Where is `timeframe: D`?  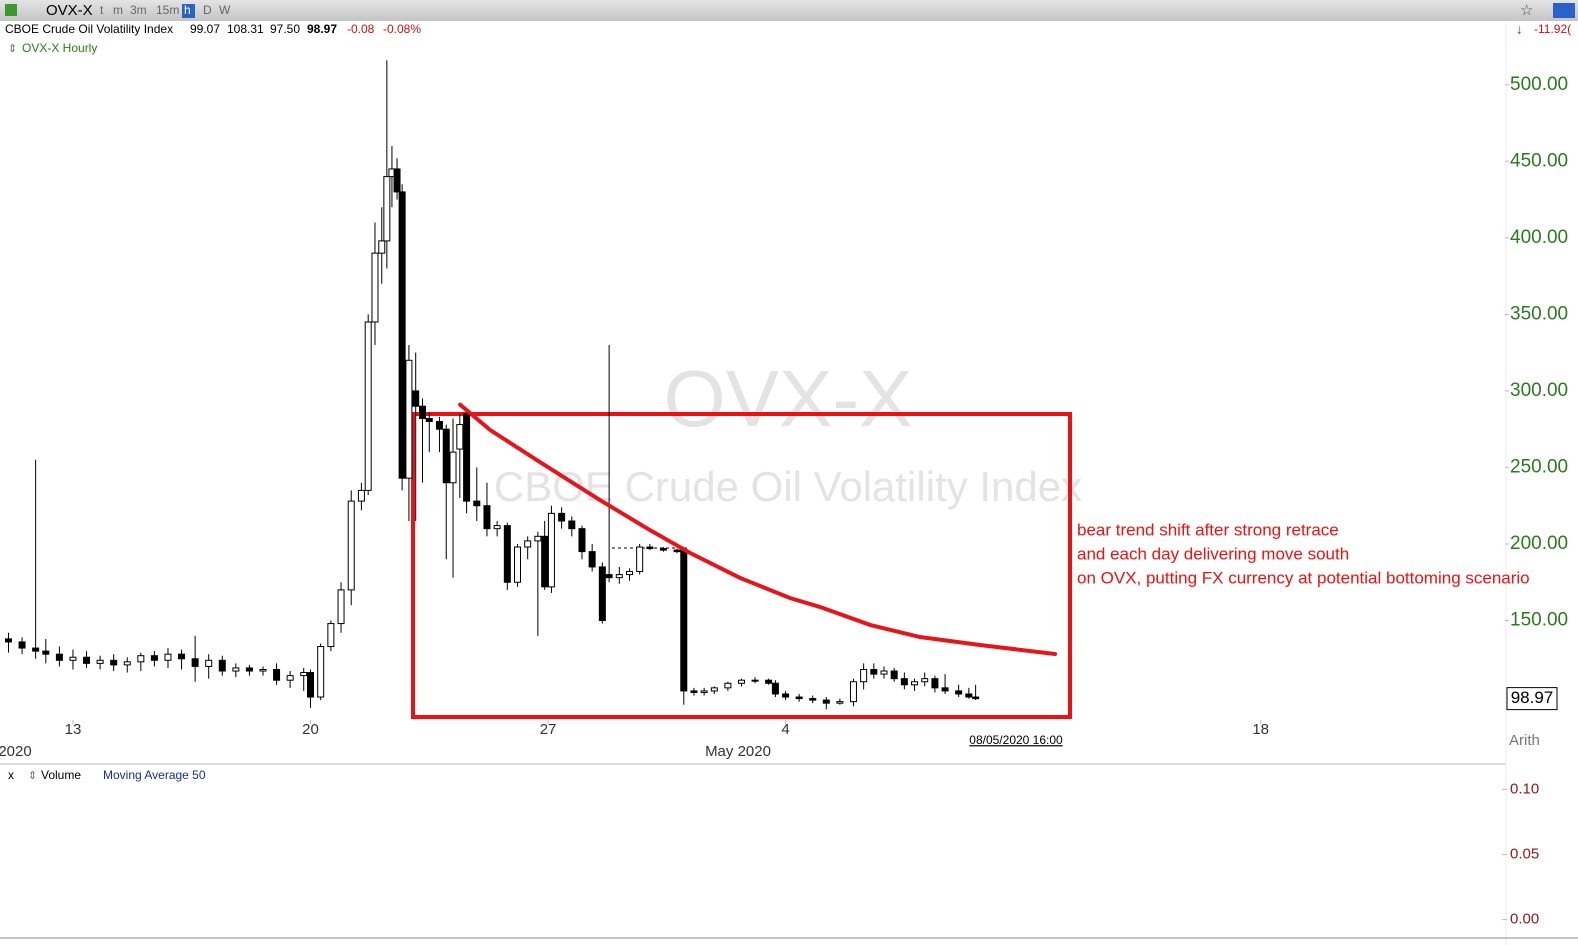 timeframe: D is located at coordinates (207, 10).